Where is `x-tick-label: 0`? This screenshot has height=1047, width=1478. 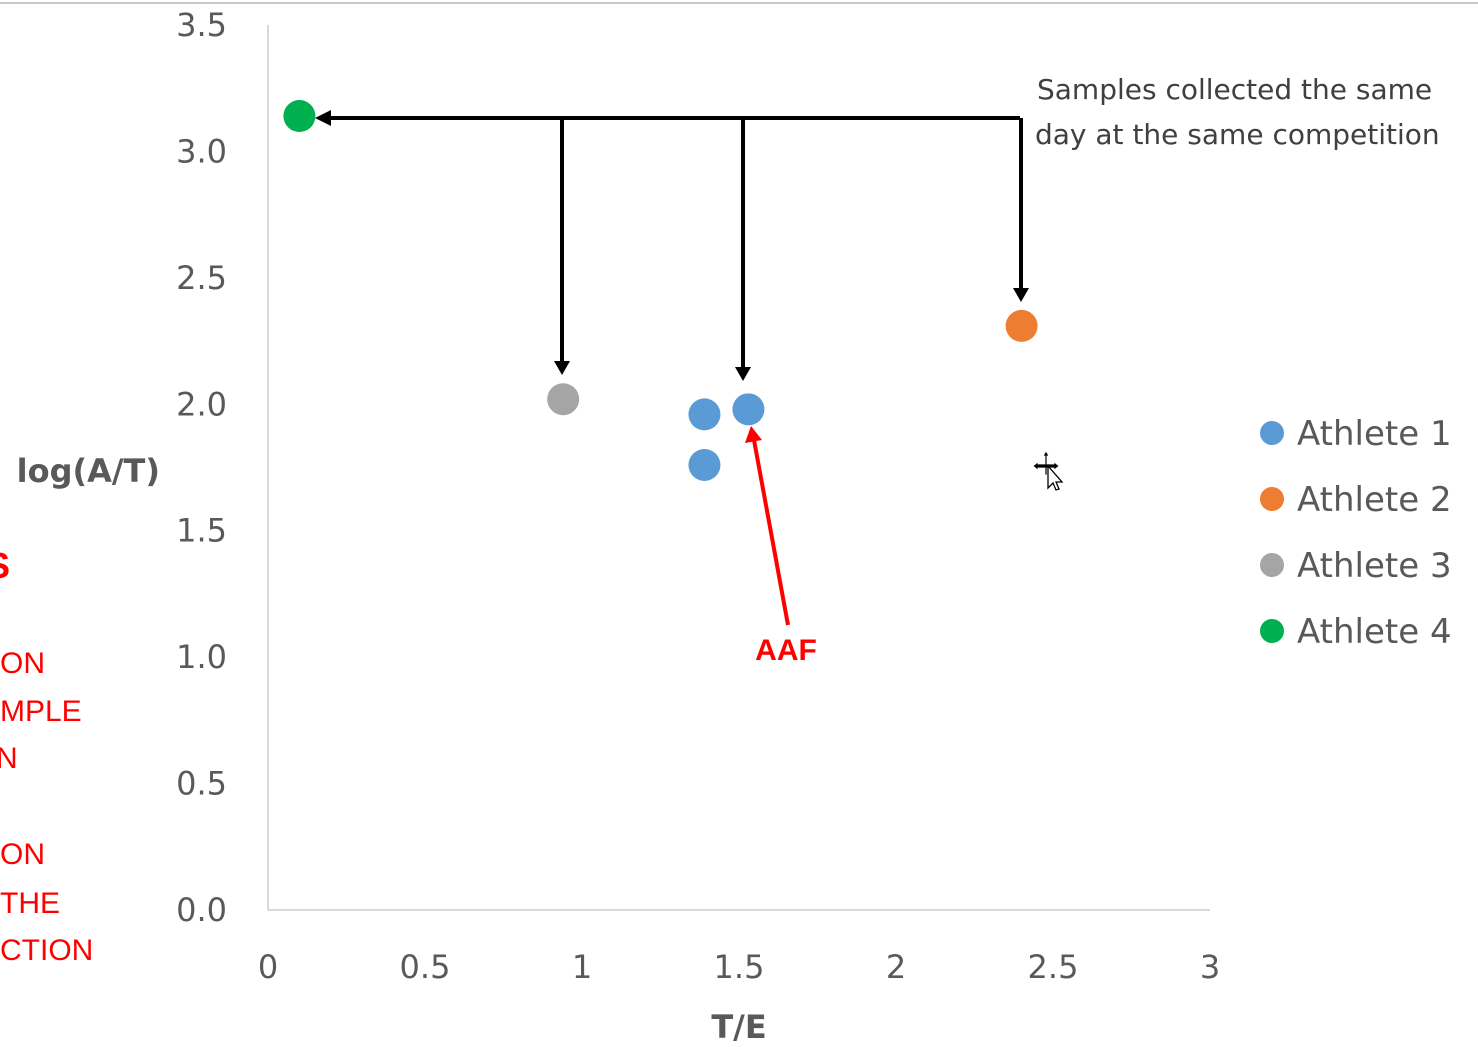
x-tick-label: 0 is located at coordinates (268, 967).